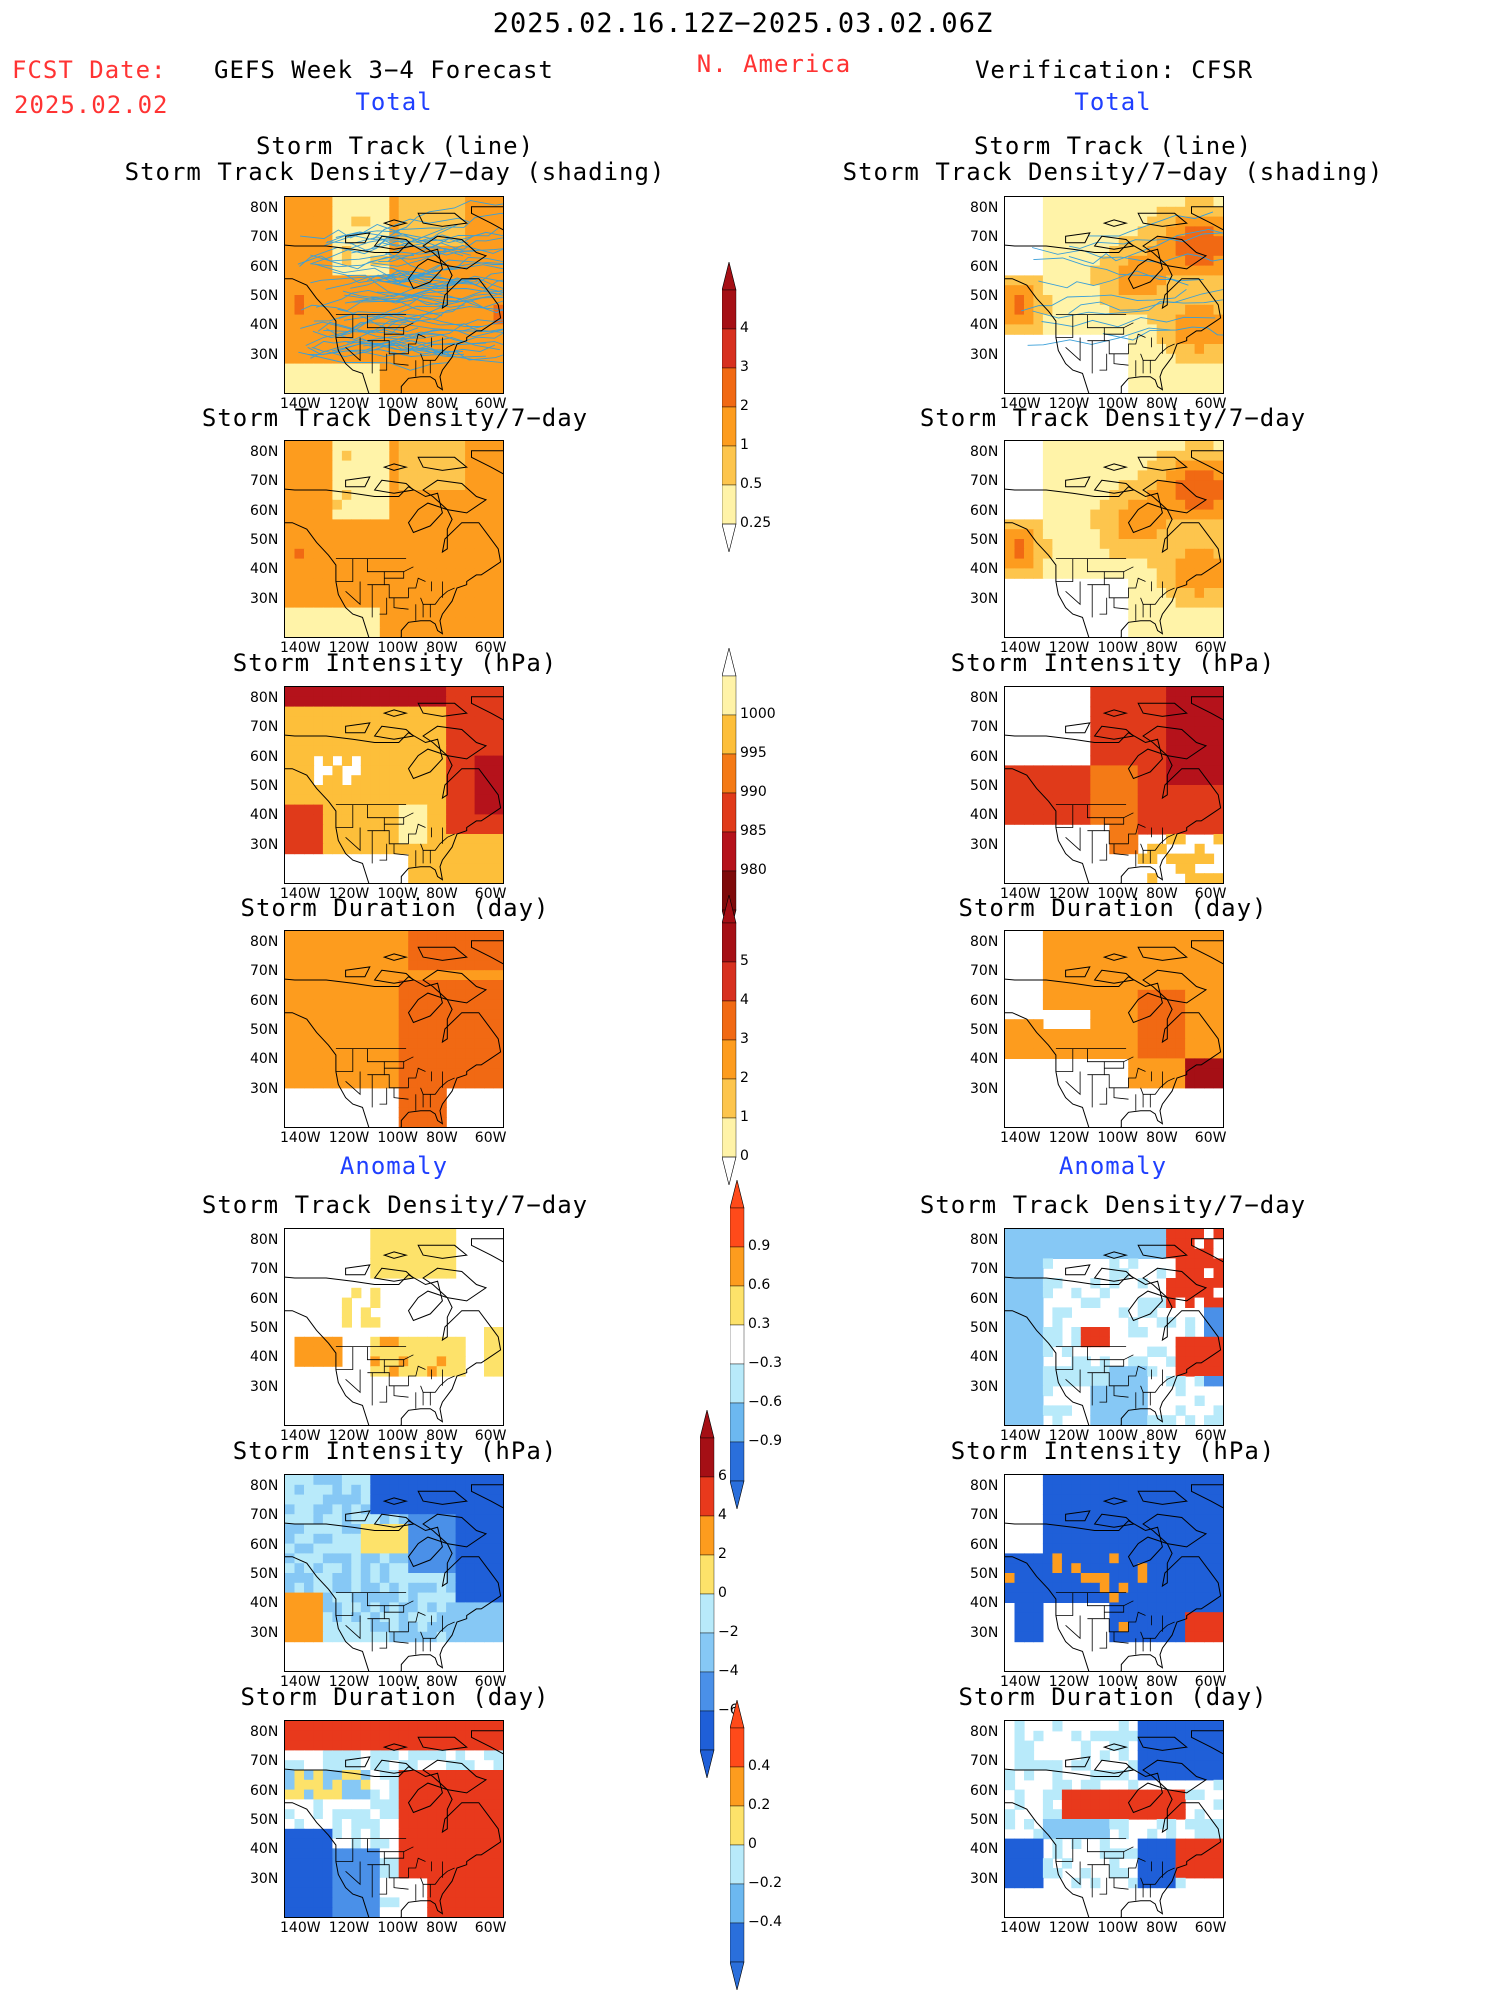  I want to click on colorbar-label: 985, so click(753, 831).